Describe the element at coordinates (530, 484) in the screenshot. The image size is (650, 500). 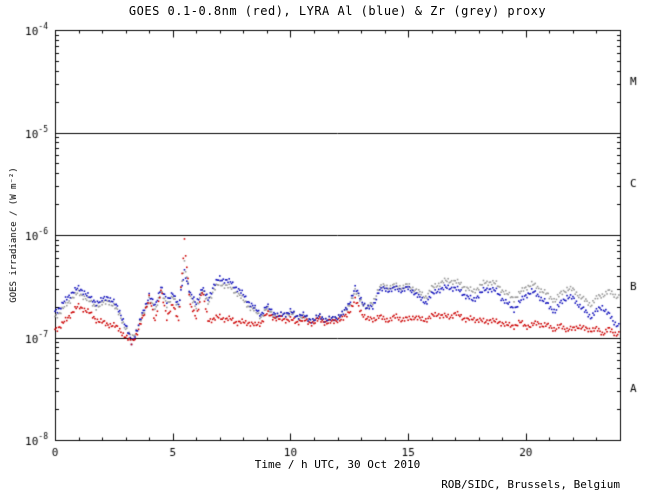
I see `credit-text: ROB/SIDC, Brussels, Belgium` at that location.